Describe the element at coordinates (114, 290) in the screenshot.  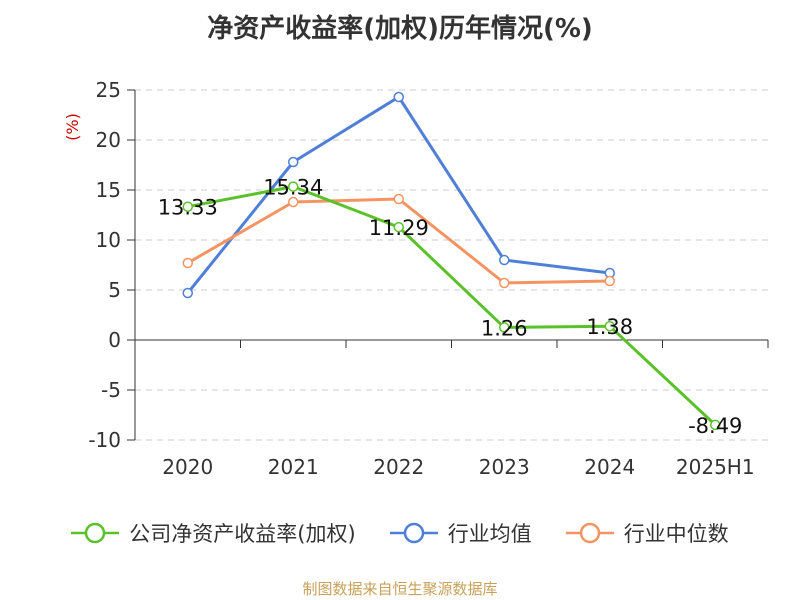
I see `y-tick-label: 5` at that location.